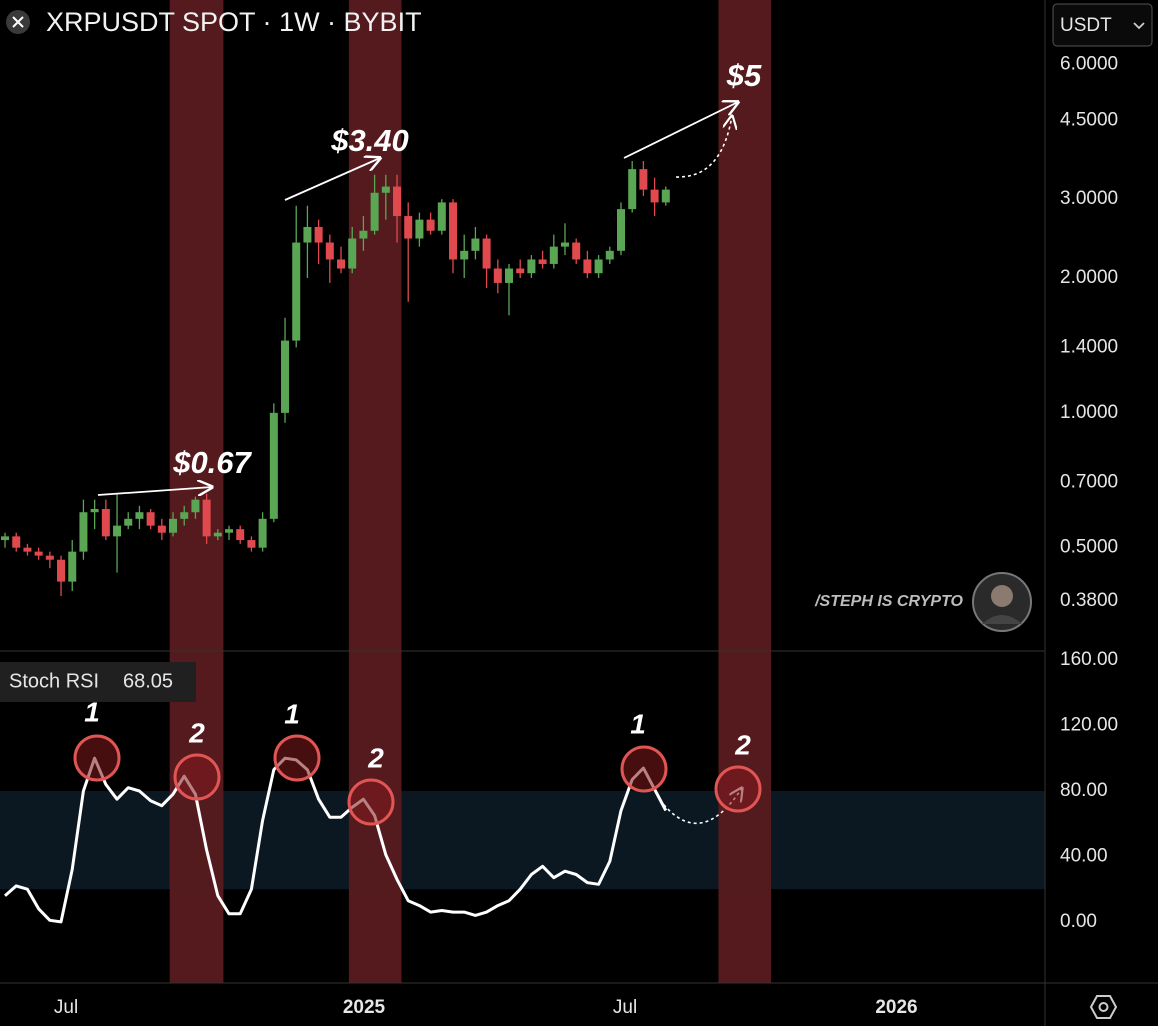 The height and width of the screenshot is (1026, 1158). I want to click on x-tick-label: 2026, so click(896, 1007).